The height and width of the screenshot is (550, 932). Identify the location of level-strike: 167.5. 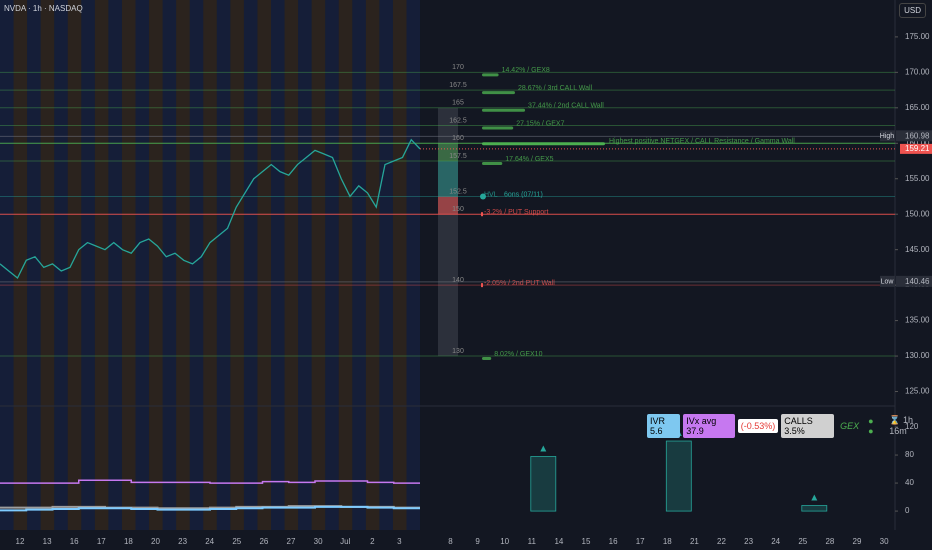
(458, 85).